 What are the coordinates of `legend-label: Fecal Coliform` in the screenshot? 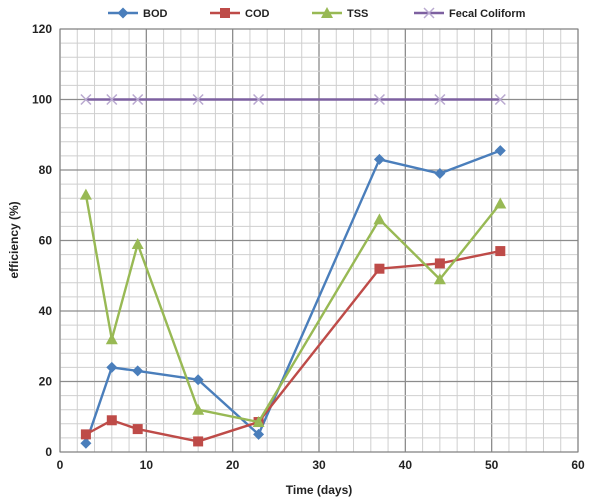 It's located at (487, 14).